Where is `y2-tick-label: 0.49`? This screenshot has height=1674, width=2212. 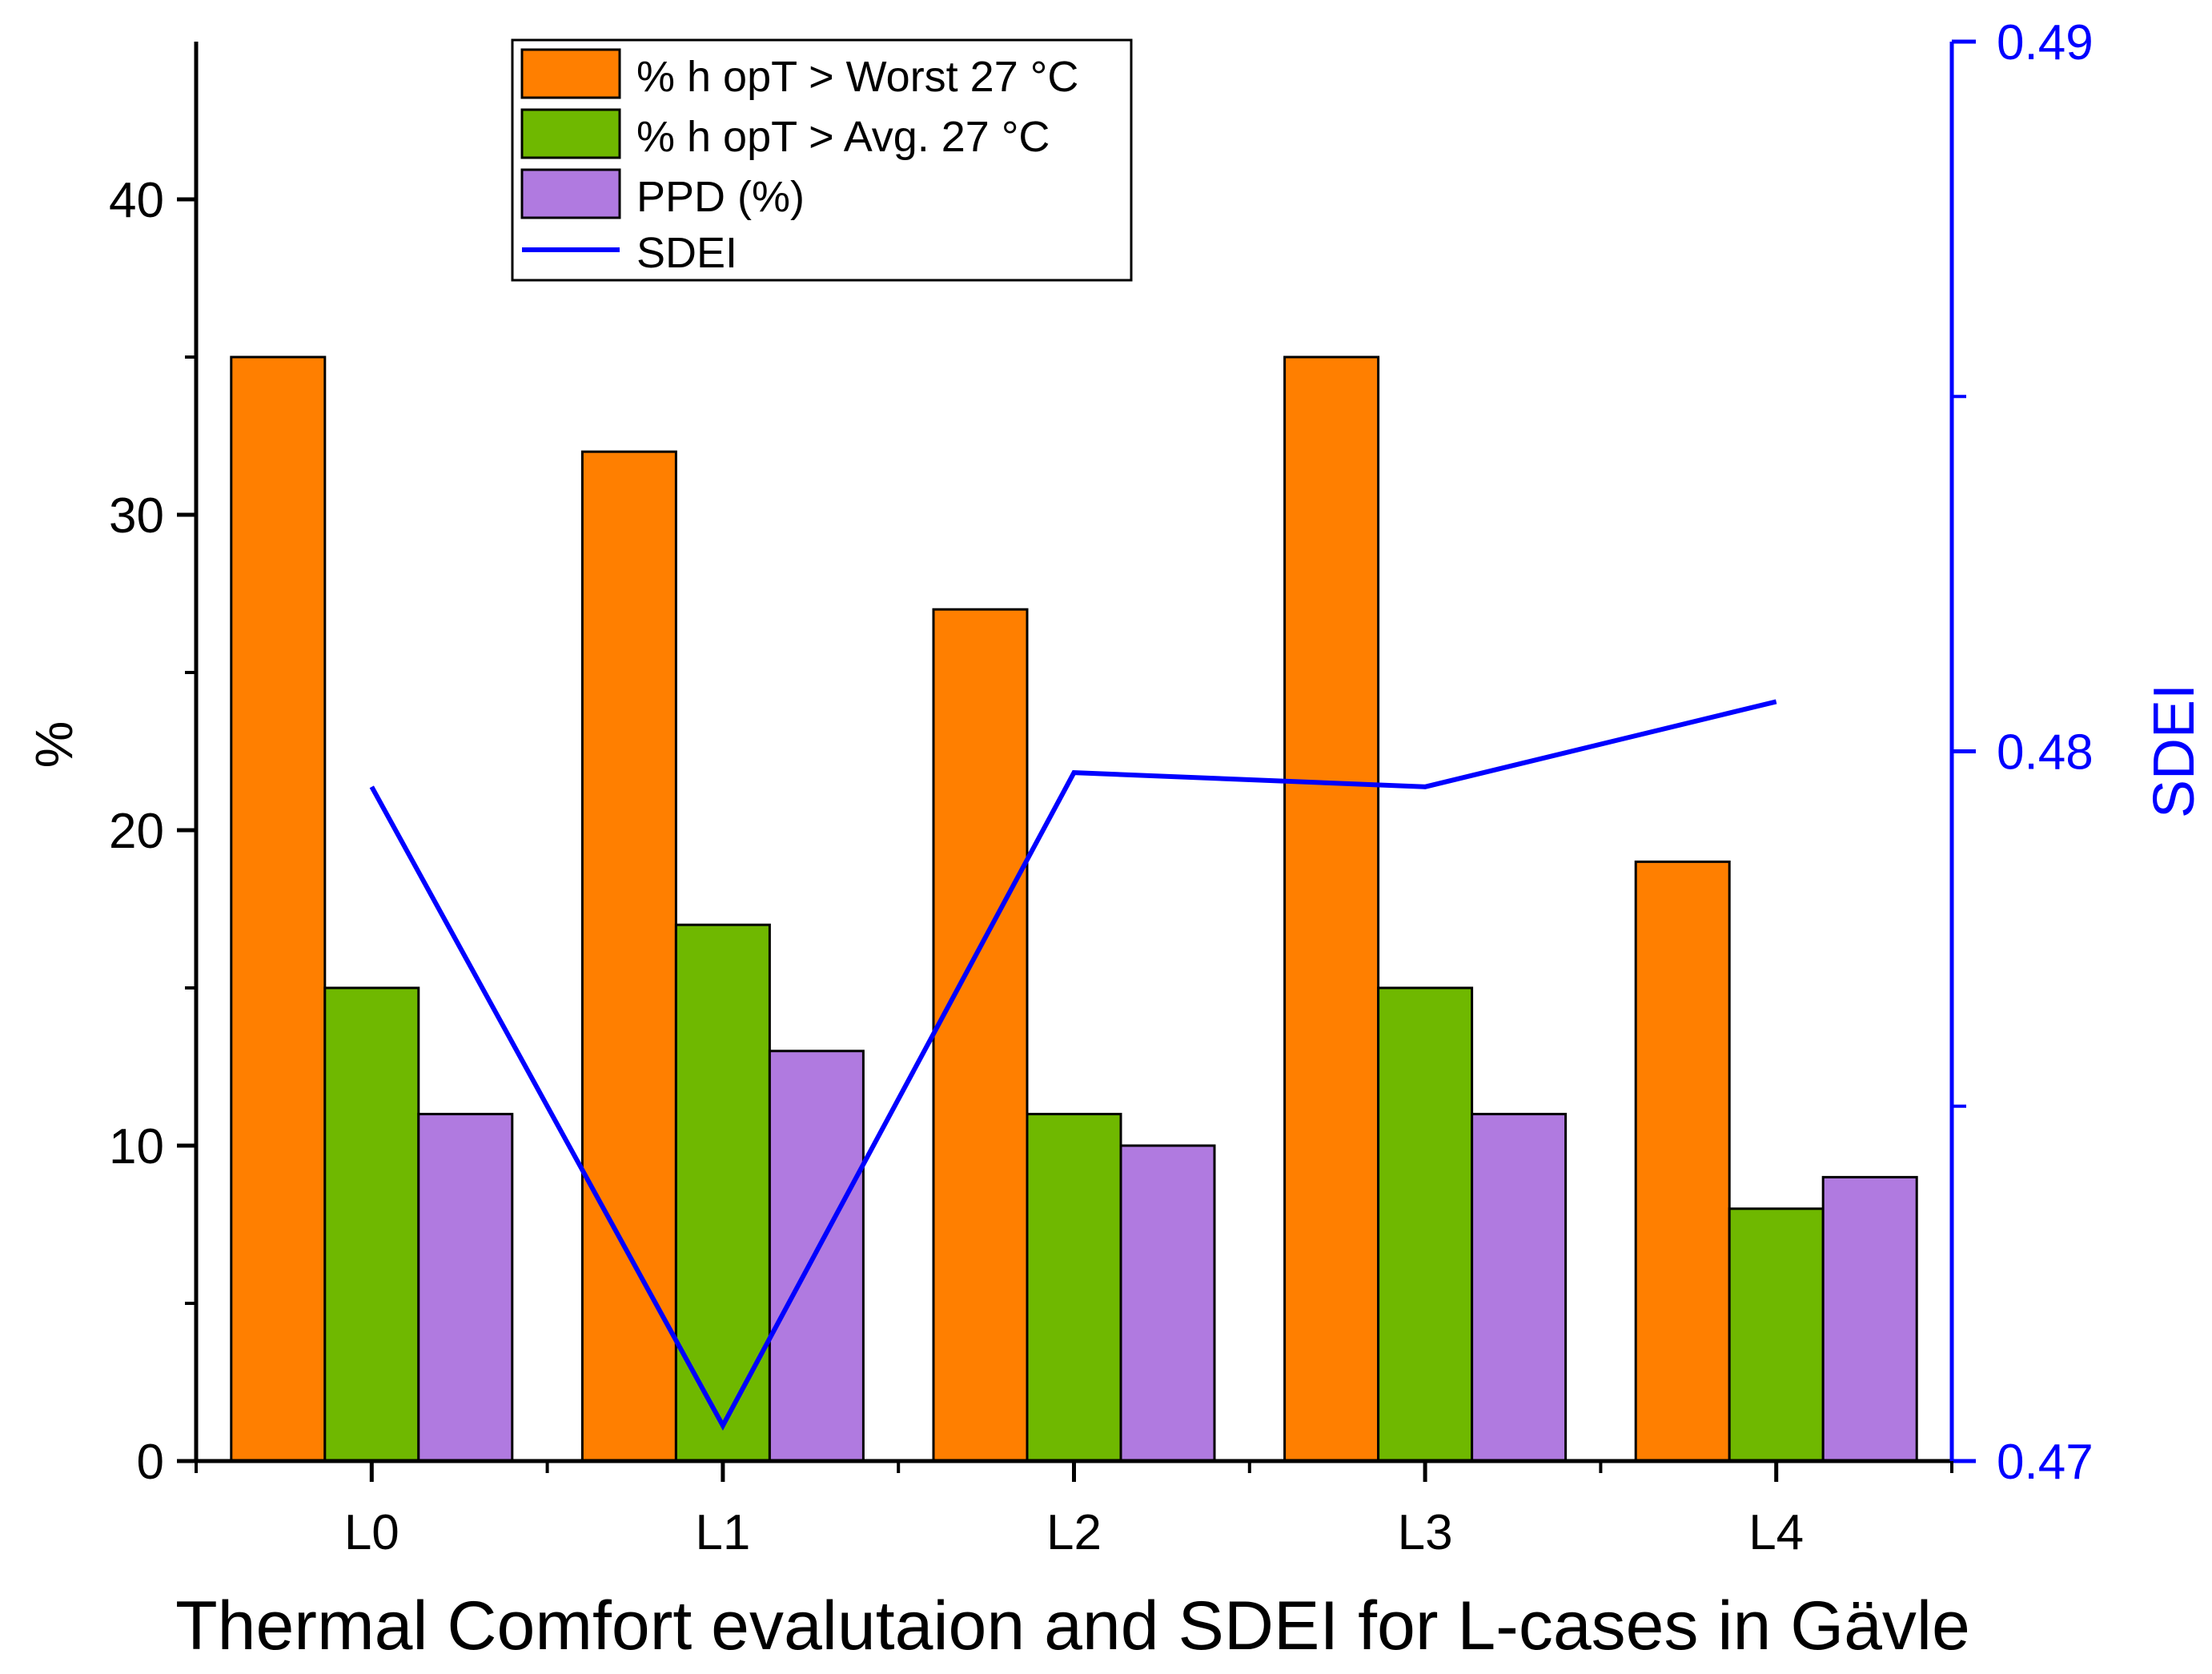
y2-tick-label: 0.49 is located at coordinates (2046, 42).